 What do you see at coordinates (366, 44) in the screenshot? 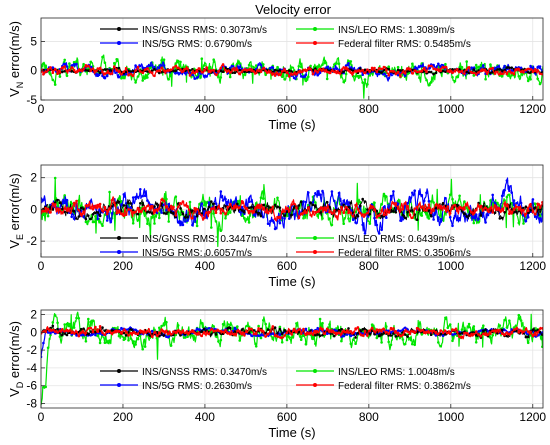
I see `panel-1-legend-name-federal-filter: Federal filter` at bounding box center [366, 44].